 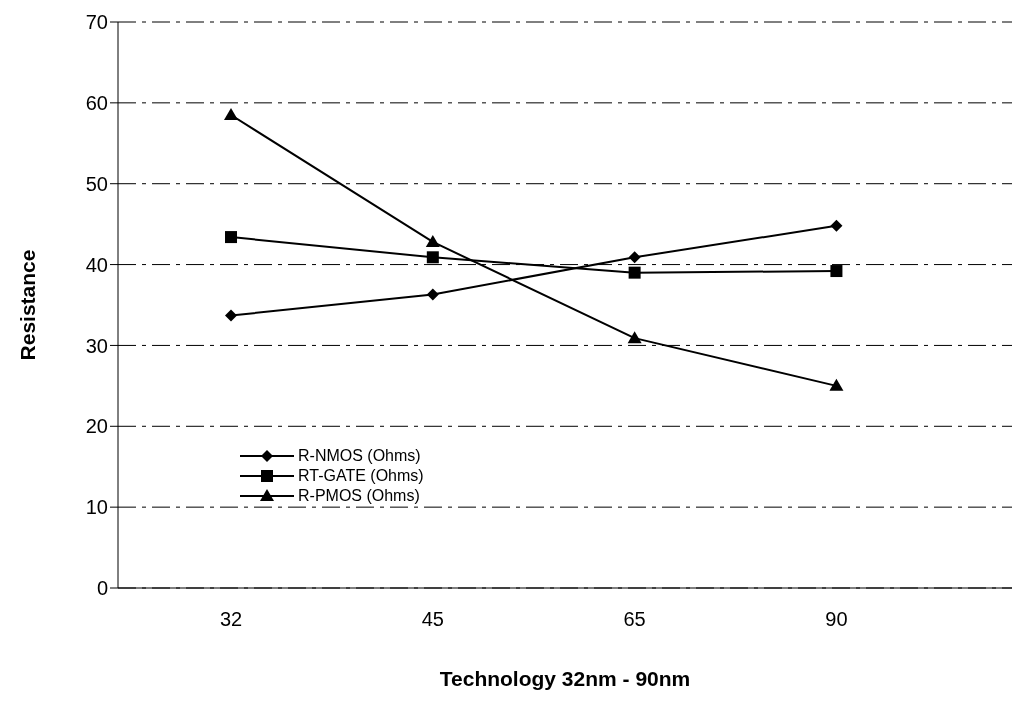 What do you see at coordinates (565, 678) in the screenshot?
I see `x-axis-title: Technology 32nm - 90nm` at bounding box center [565, 678].